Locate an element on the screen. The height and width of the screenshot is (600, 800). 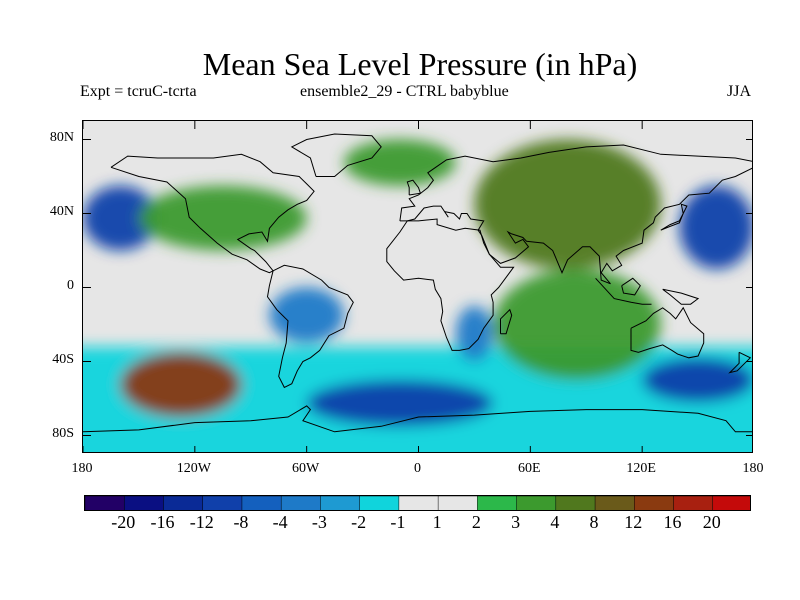
y-tick-label: 80N is located at coordinates (61, 137).